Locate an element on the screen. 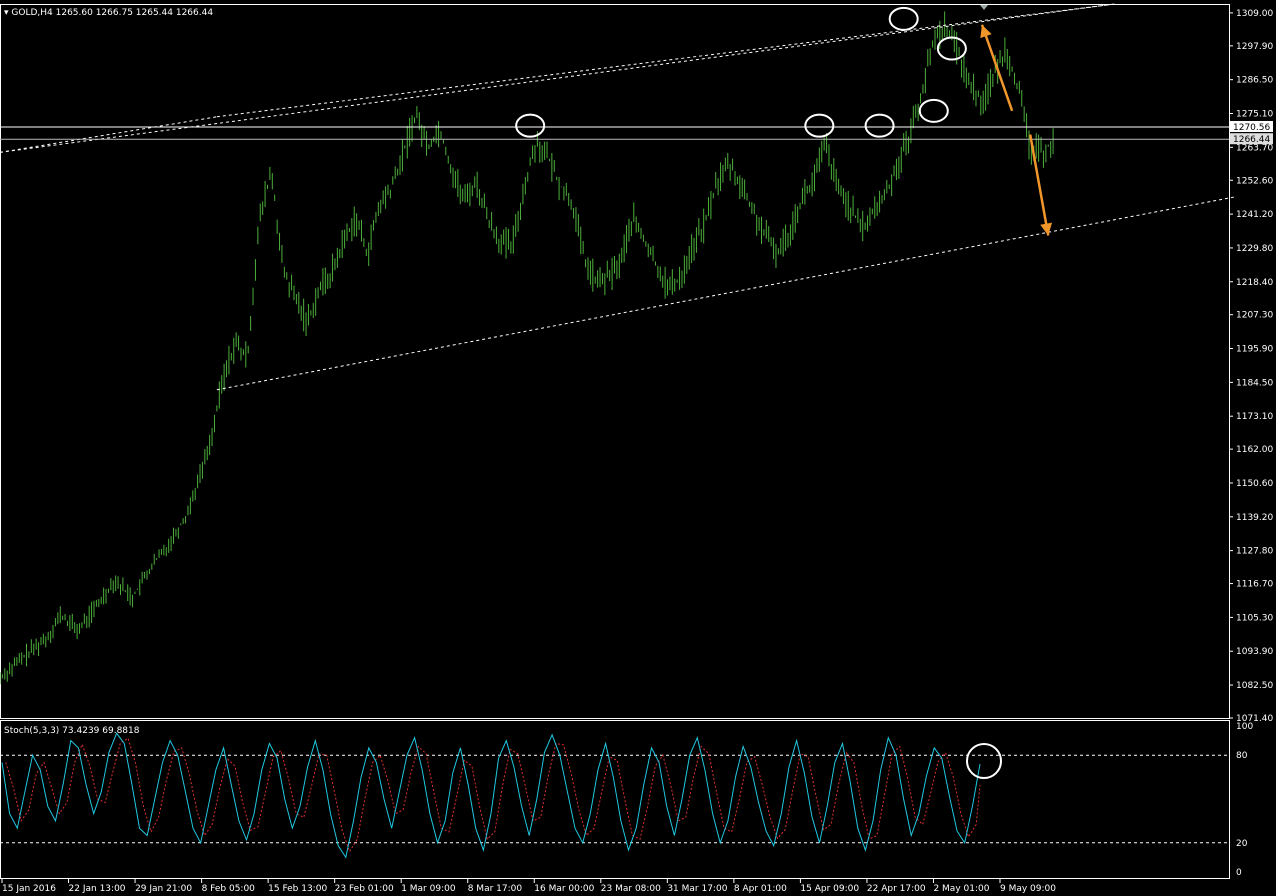 The image size is (1276, 896). price-tick-label: 1207.30 is located at coordinates (1254, 316).